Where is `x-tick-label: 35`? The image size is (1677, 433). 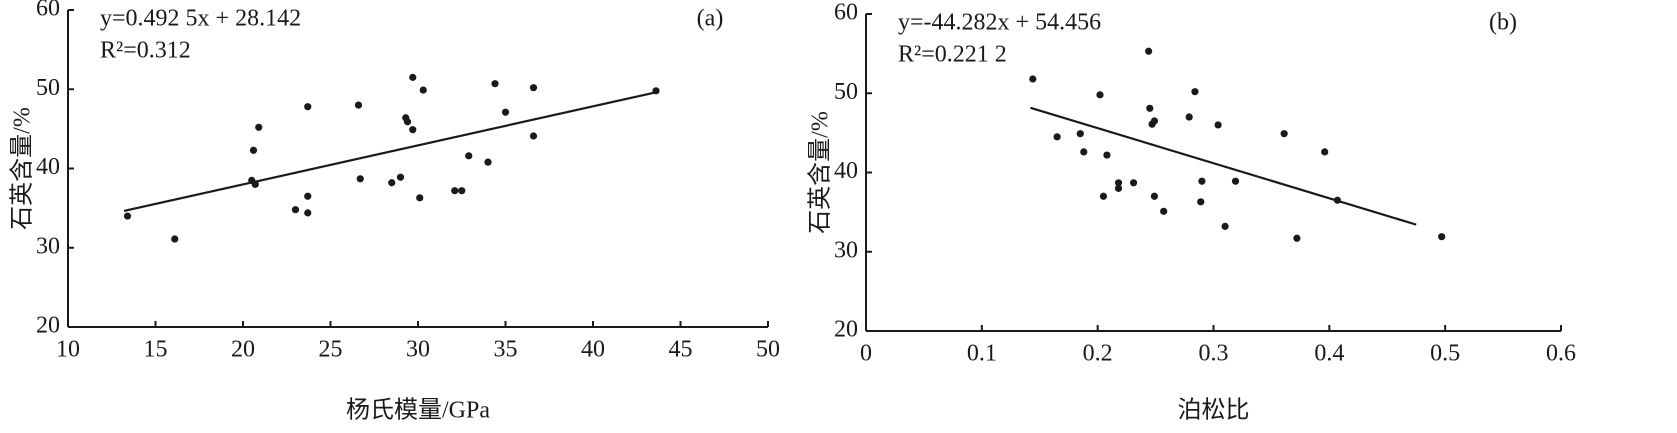
x-tick-label: 35 is located at coordinates (506, 350).